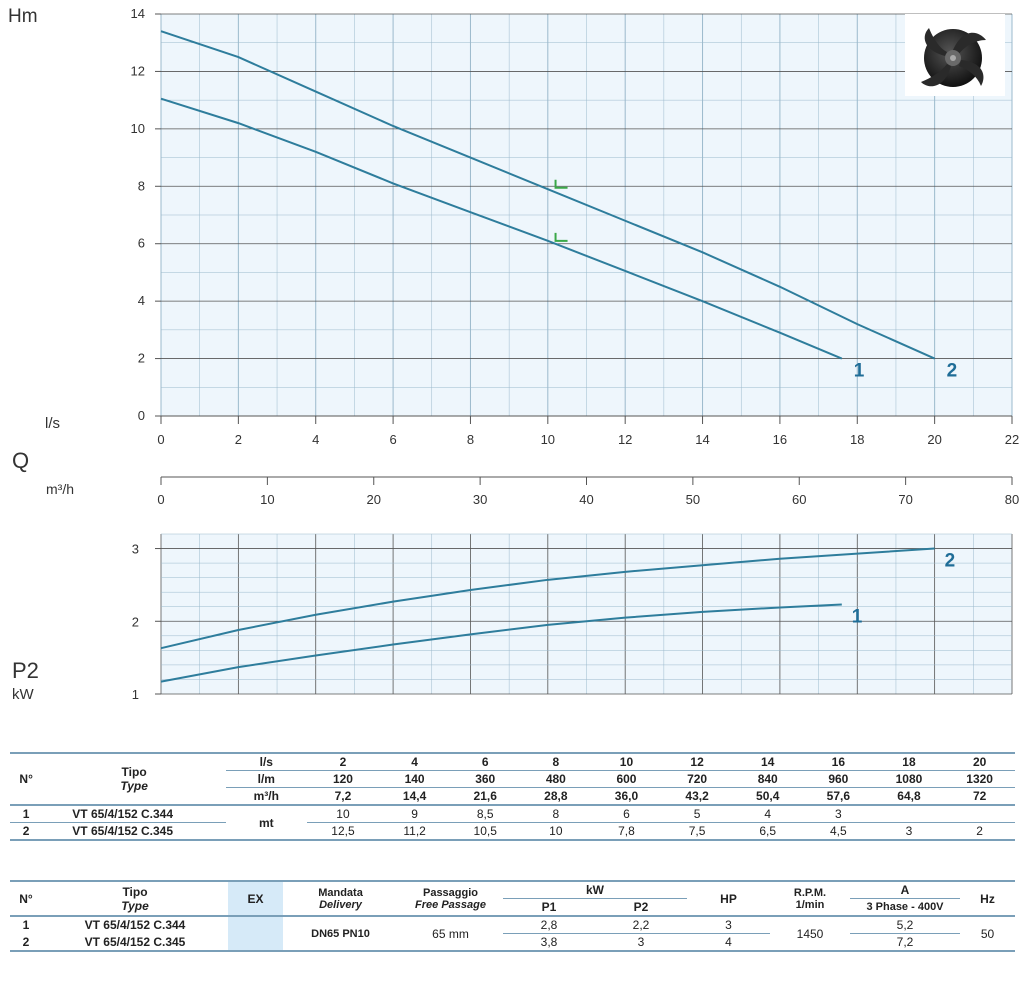 This screenshot has height=1000, width=1034. What do you see at coordinates (556, 762) in the screenshot?
I see `t1-ls-3: 8` at bounding box center [556, 762].